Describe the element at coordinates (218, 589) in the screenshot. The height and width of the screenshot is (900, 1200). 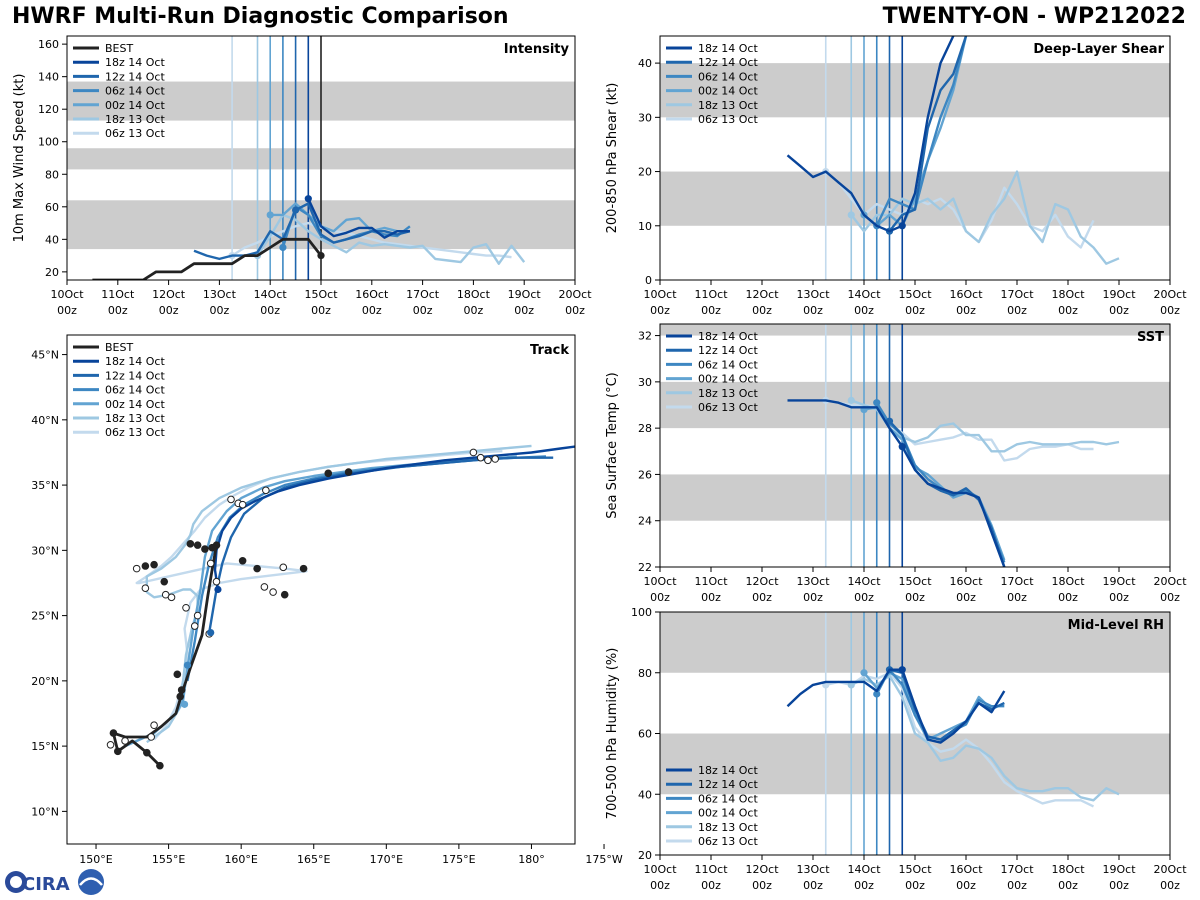
I see `init-position-marker` at that location.